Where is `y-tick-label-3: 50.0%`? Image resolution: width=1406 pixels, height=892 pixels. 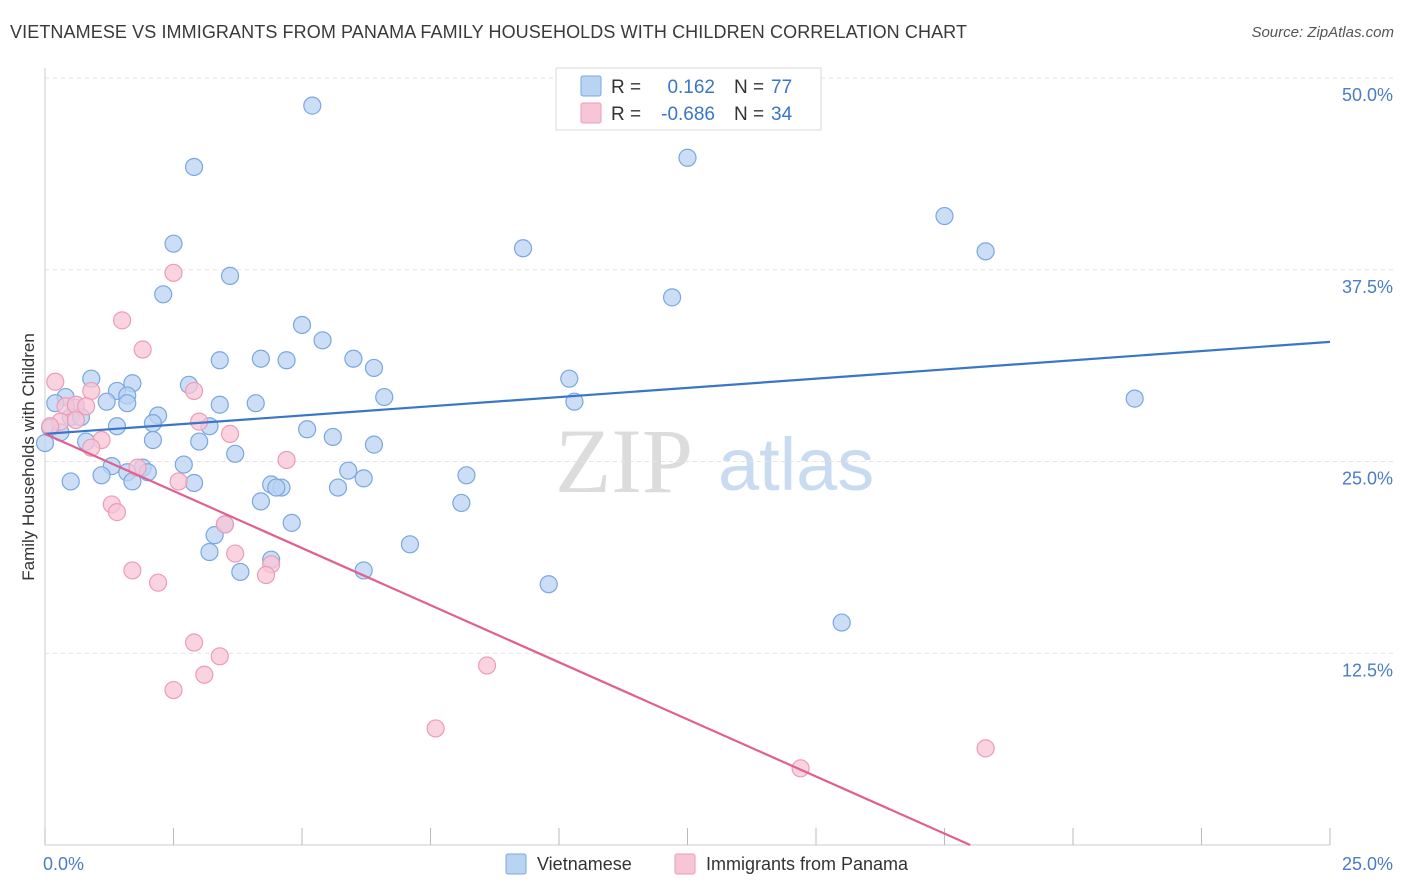
y-tick-label-3: 50.0% is located at coordinates (1367, 95).